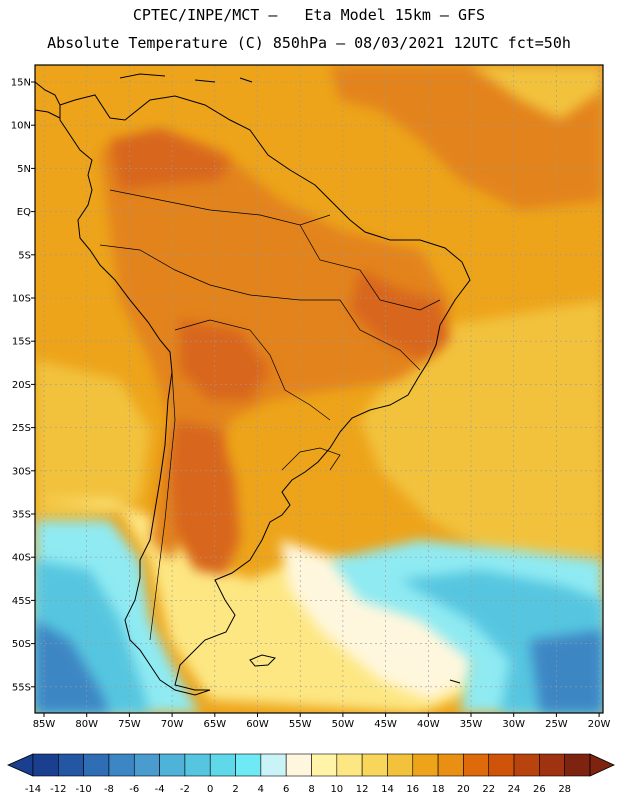  I want to click on falkland-islands, so click(262, 660).